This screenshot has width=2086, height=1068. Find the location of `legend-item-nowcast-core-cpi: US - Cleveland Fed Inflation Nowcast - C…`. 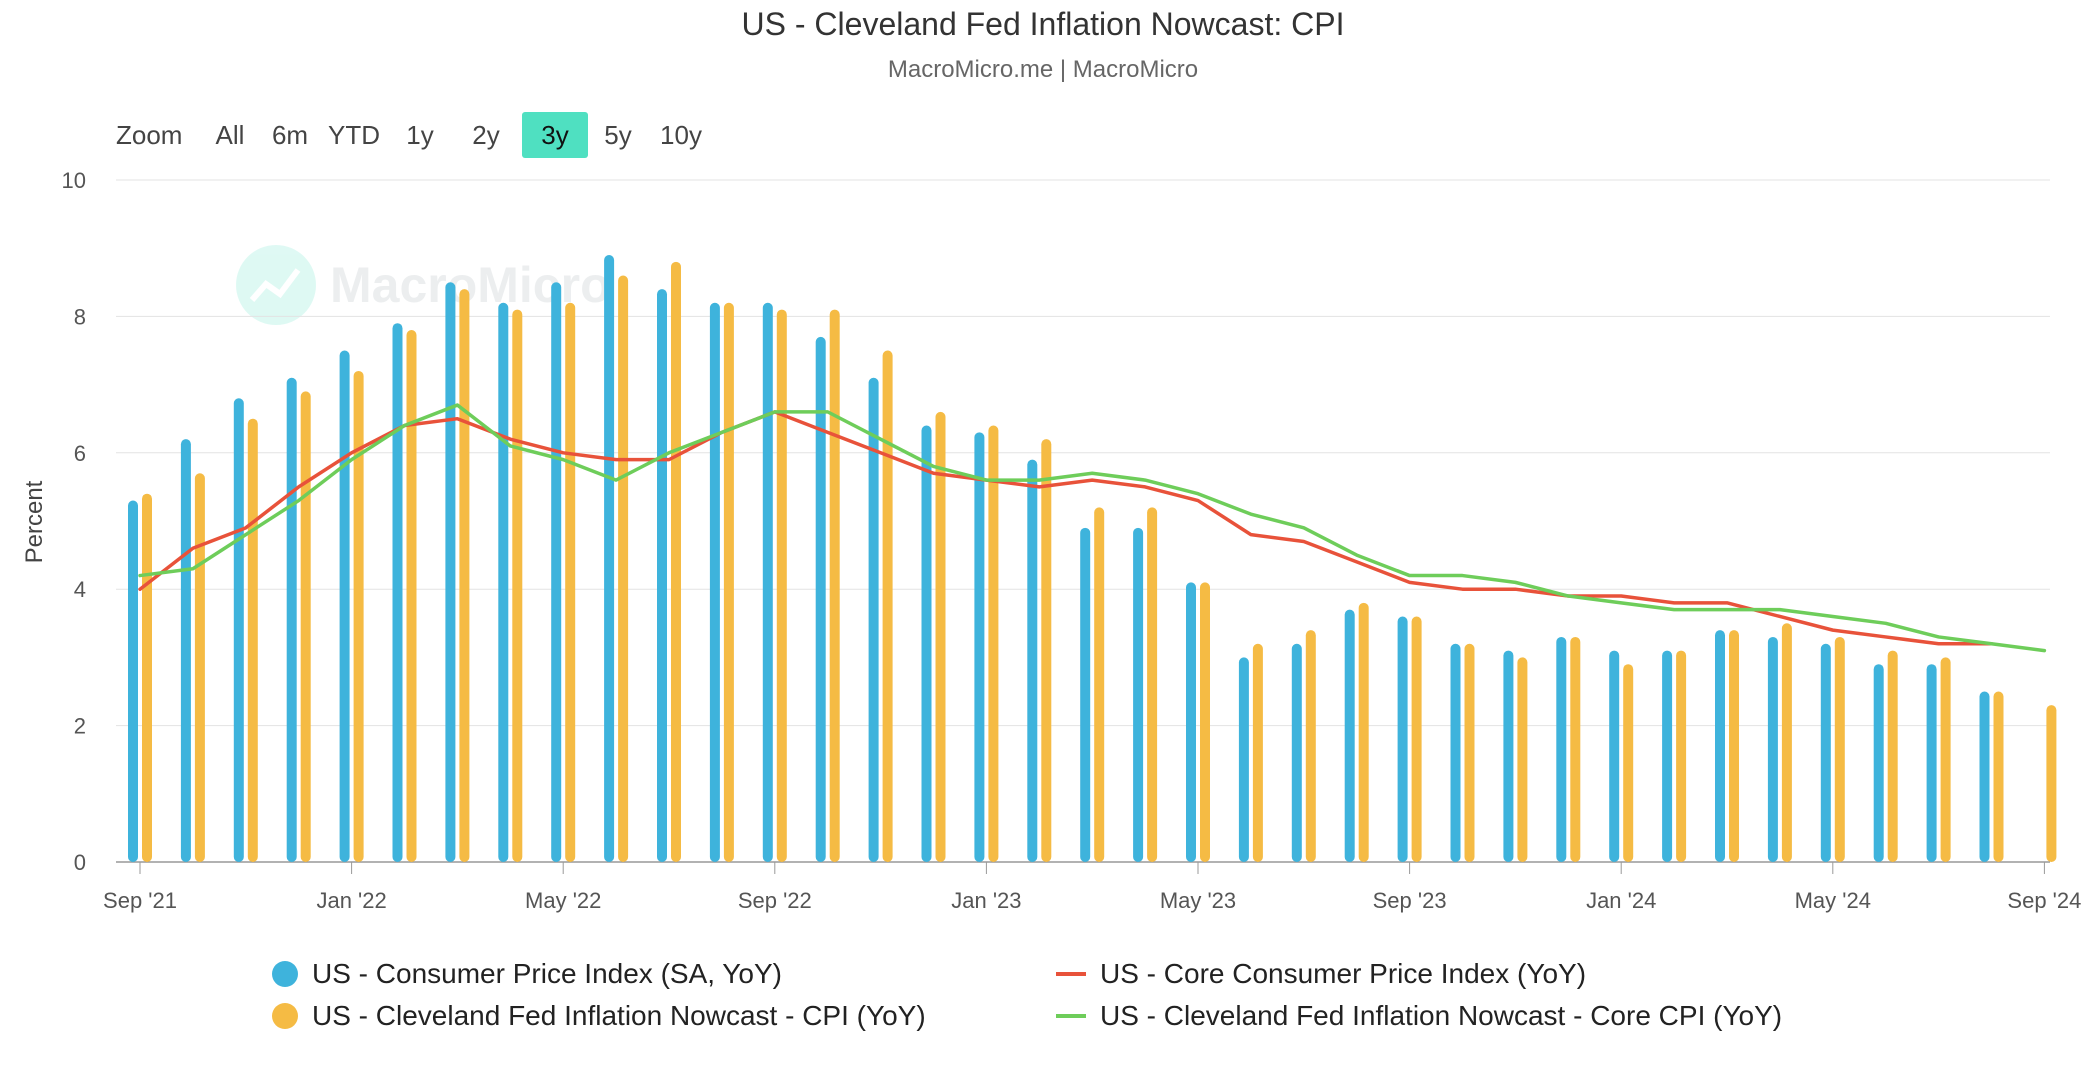

legend-item-nowcast-core-cpi: US - Cleveland Fed Inflation Nowcast - C… is located at coordinates (1419, 1016).